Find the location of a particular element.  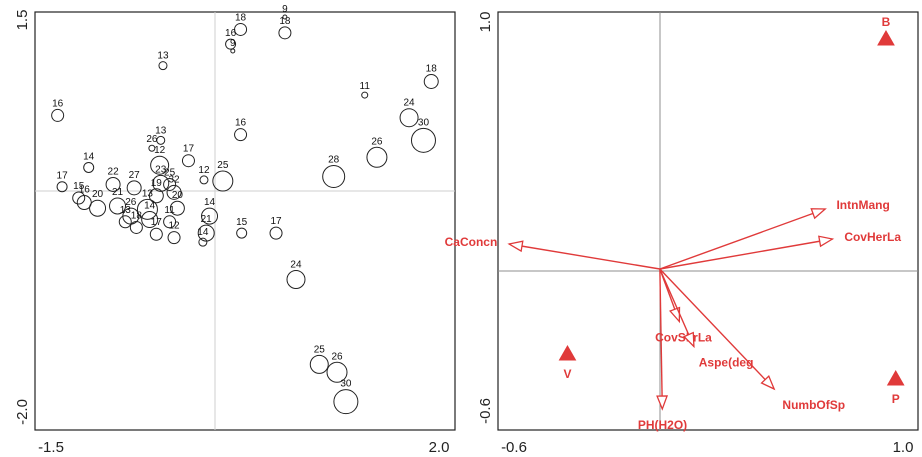

vector-label: Aspe(deg is located at coordinates (726, 363).